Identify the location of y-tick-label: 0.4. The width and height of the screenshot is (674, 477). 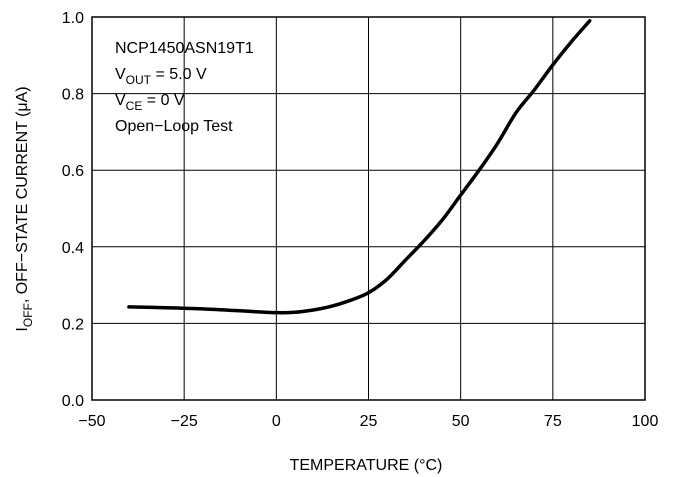
(73, 248).